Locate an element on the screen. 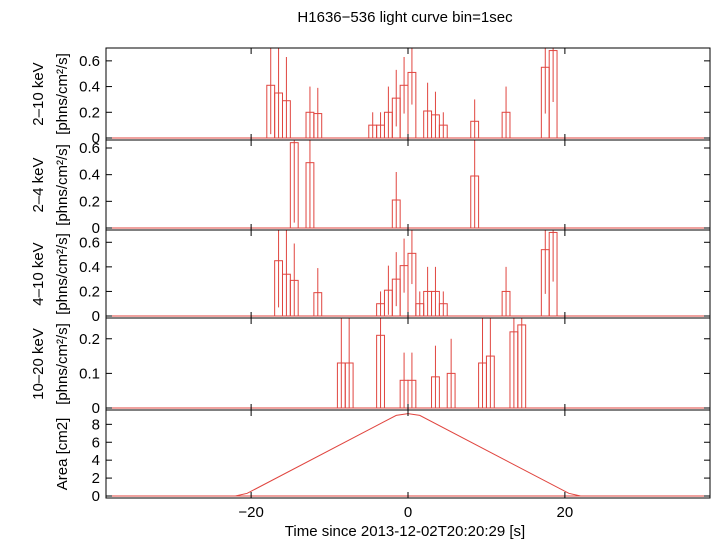  xtick-label-1: 0 is located at coordinates (408, 512).